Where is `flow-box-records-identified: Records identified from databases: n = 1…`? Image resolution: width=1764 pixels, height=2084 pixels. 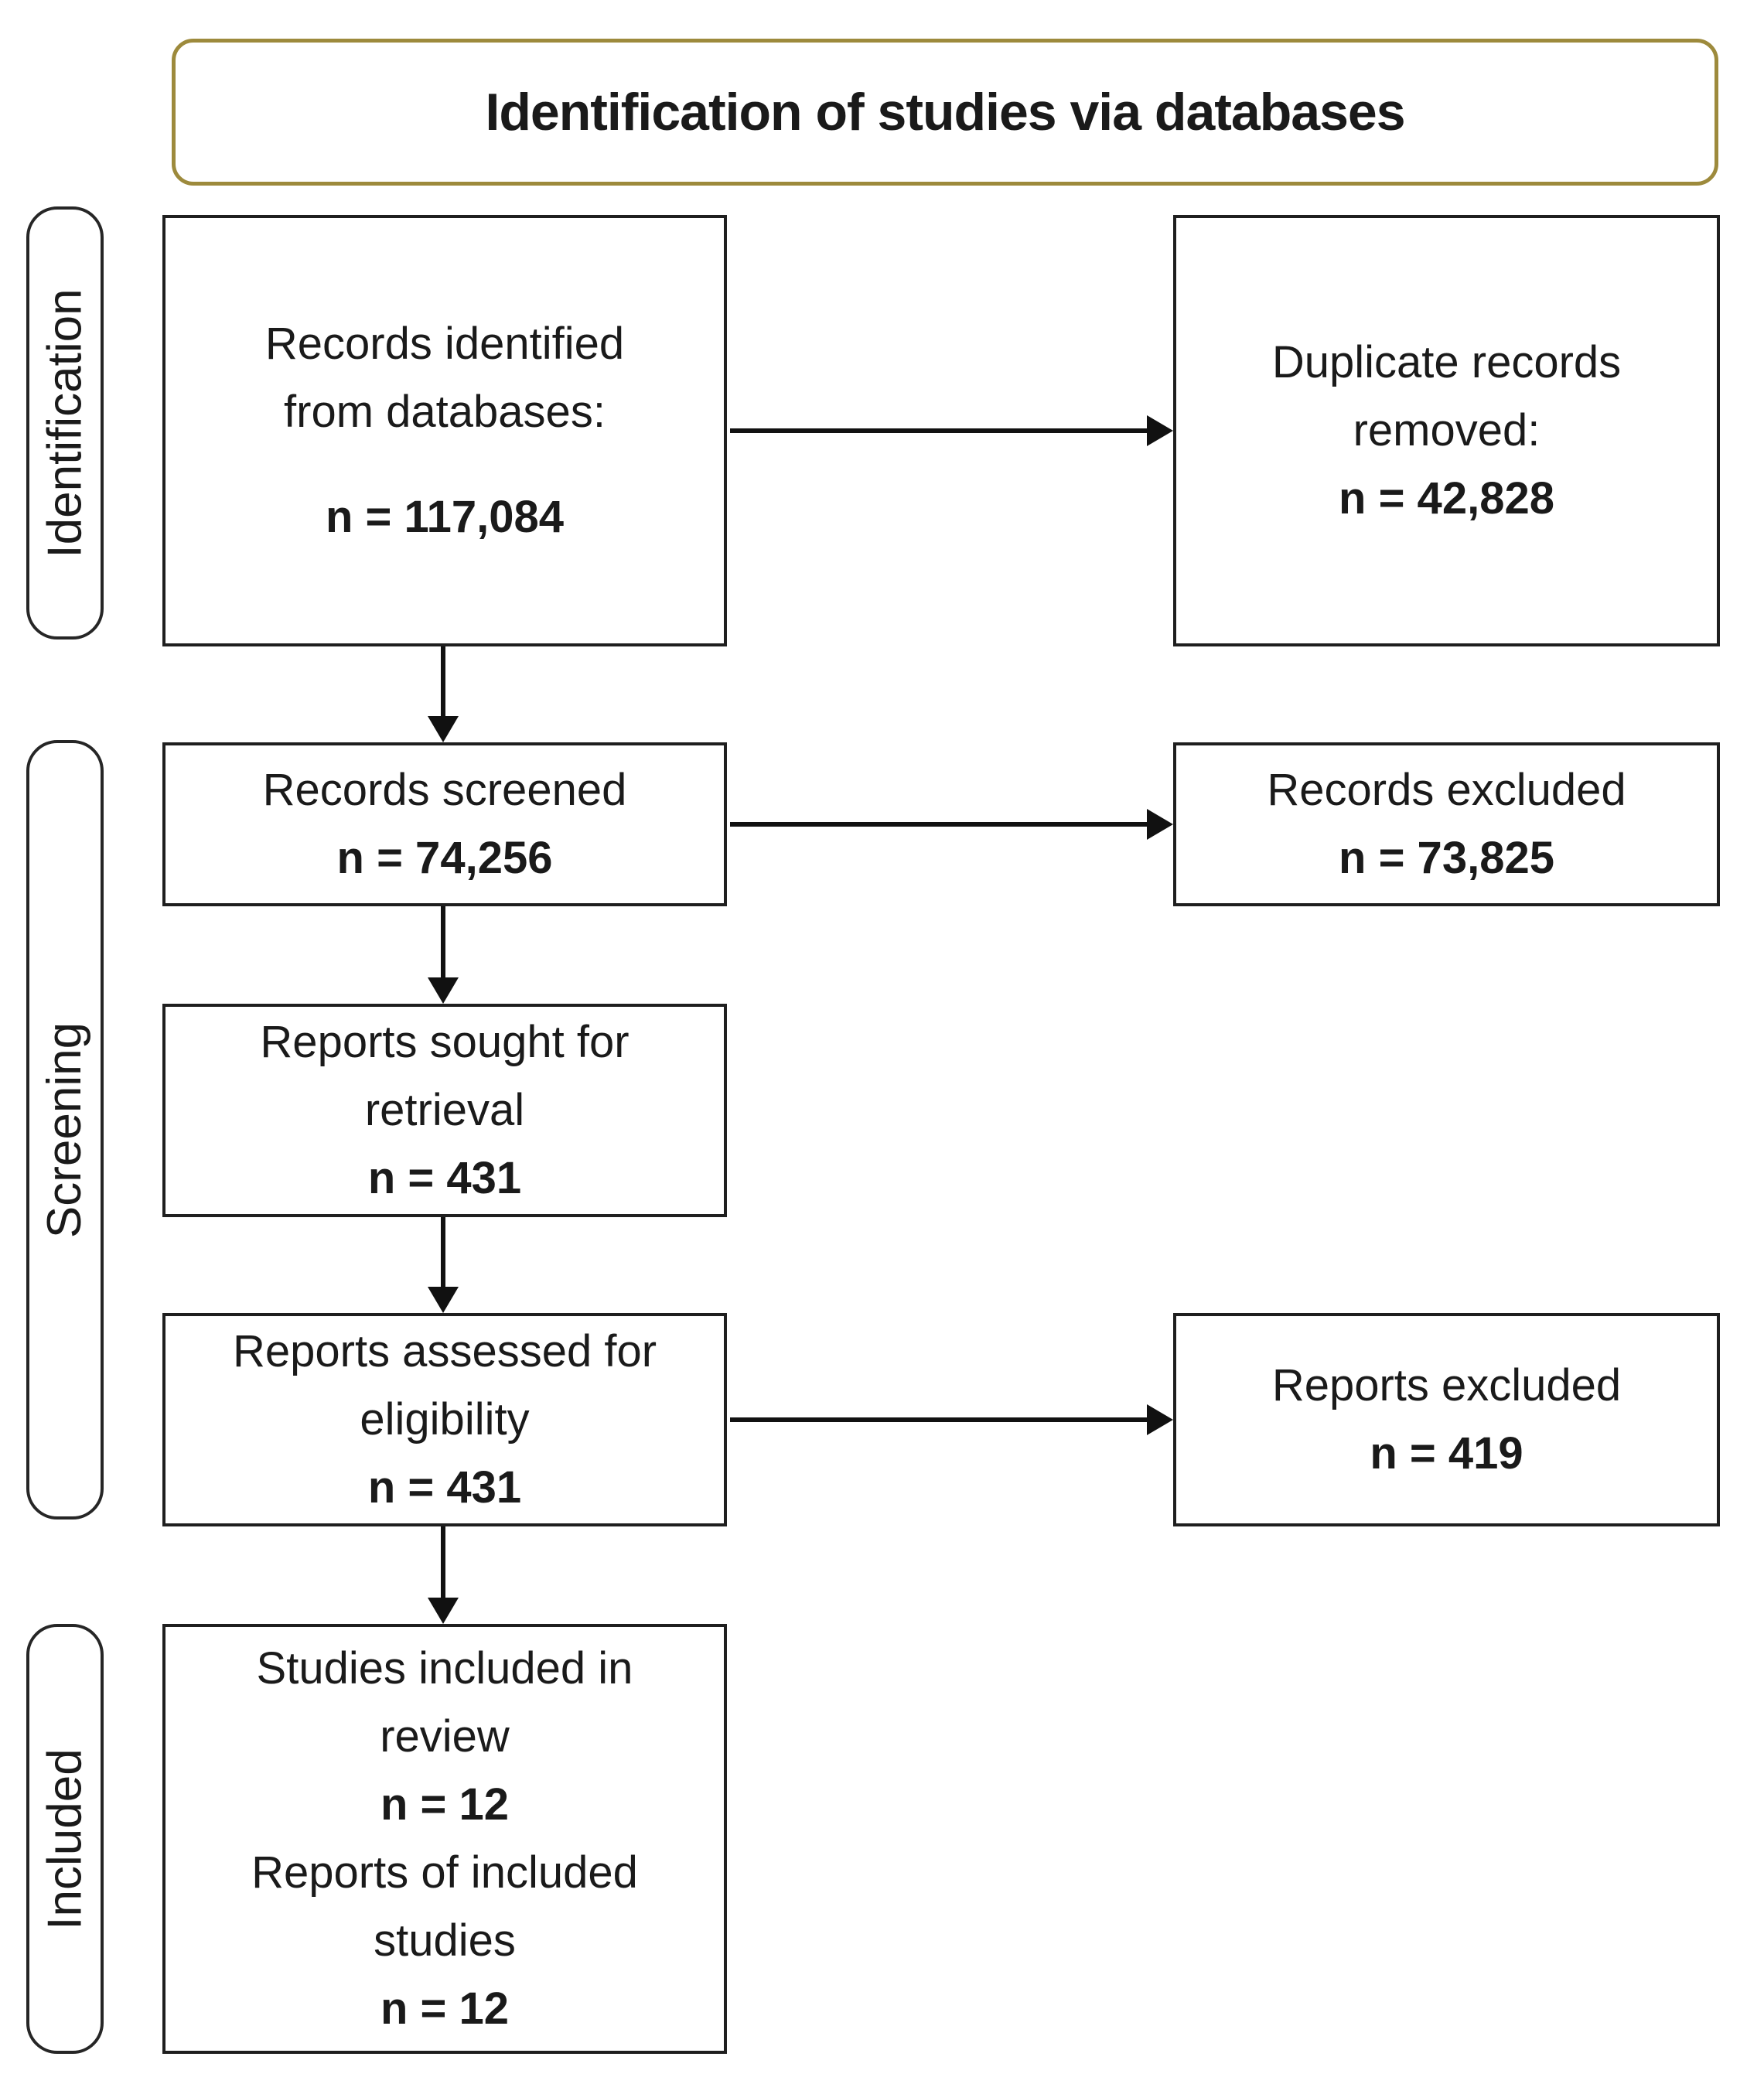
flow-box-records-identified: Records identified from databases: n = 1… is located at coordinates (444, 430).